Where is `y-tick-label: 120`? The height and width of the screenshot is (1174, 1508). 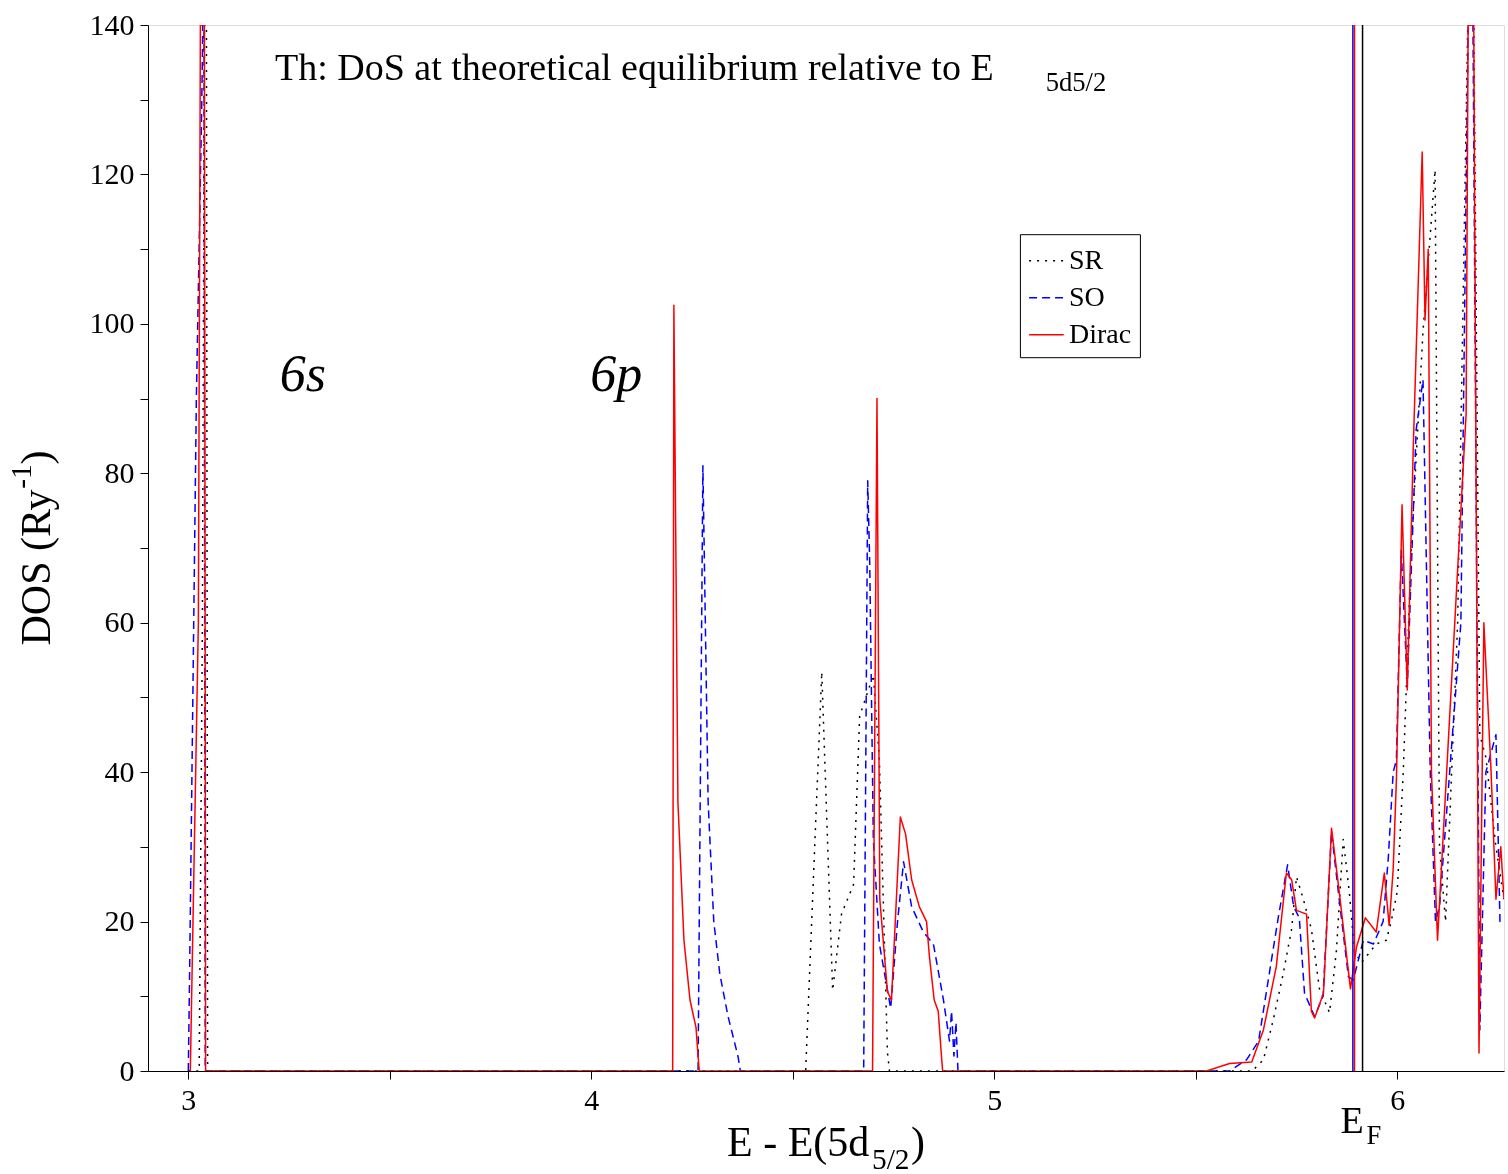
y-tick-label: 120 is located at coordinates (112, 173).